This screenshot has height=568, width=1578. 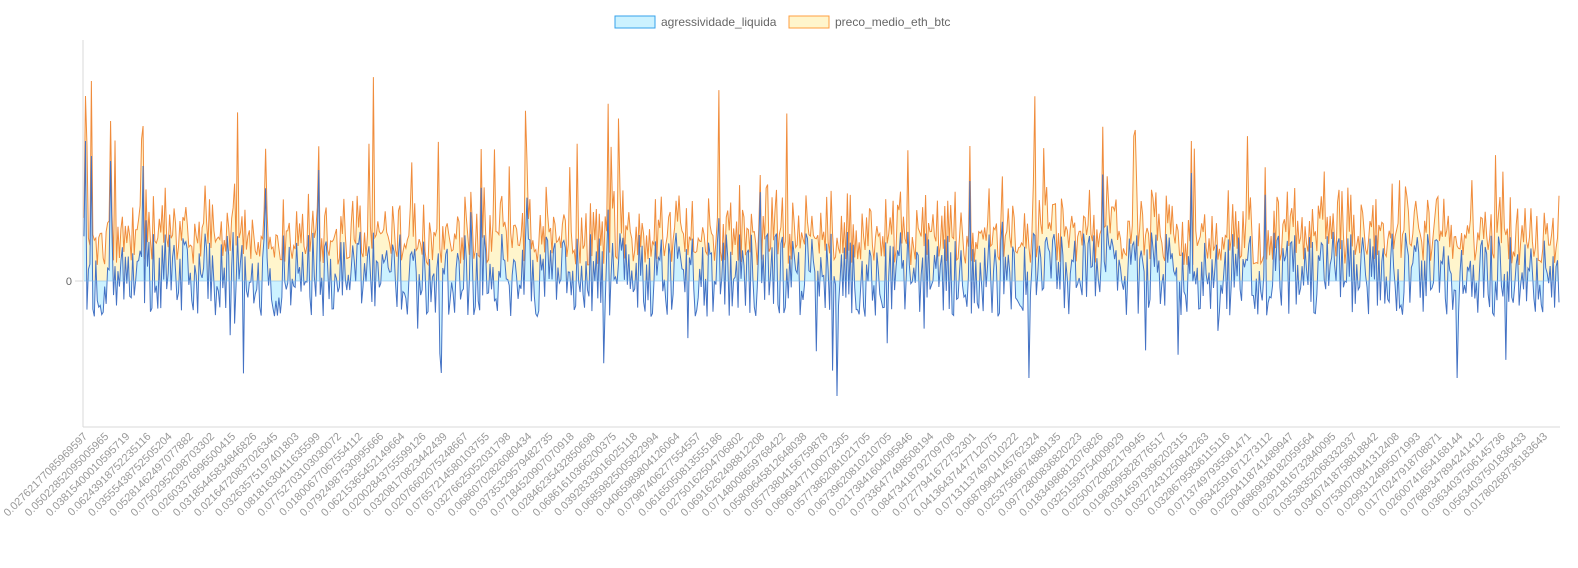 What do you see at coordinates (75, 233) in the screenshot?
I see `y-axis: 0` at bounding box center [75, 233].